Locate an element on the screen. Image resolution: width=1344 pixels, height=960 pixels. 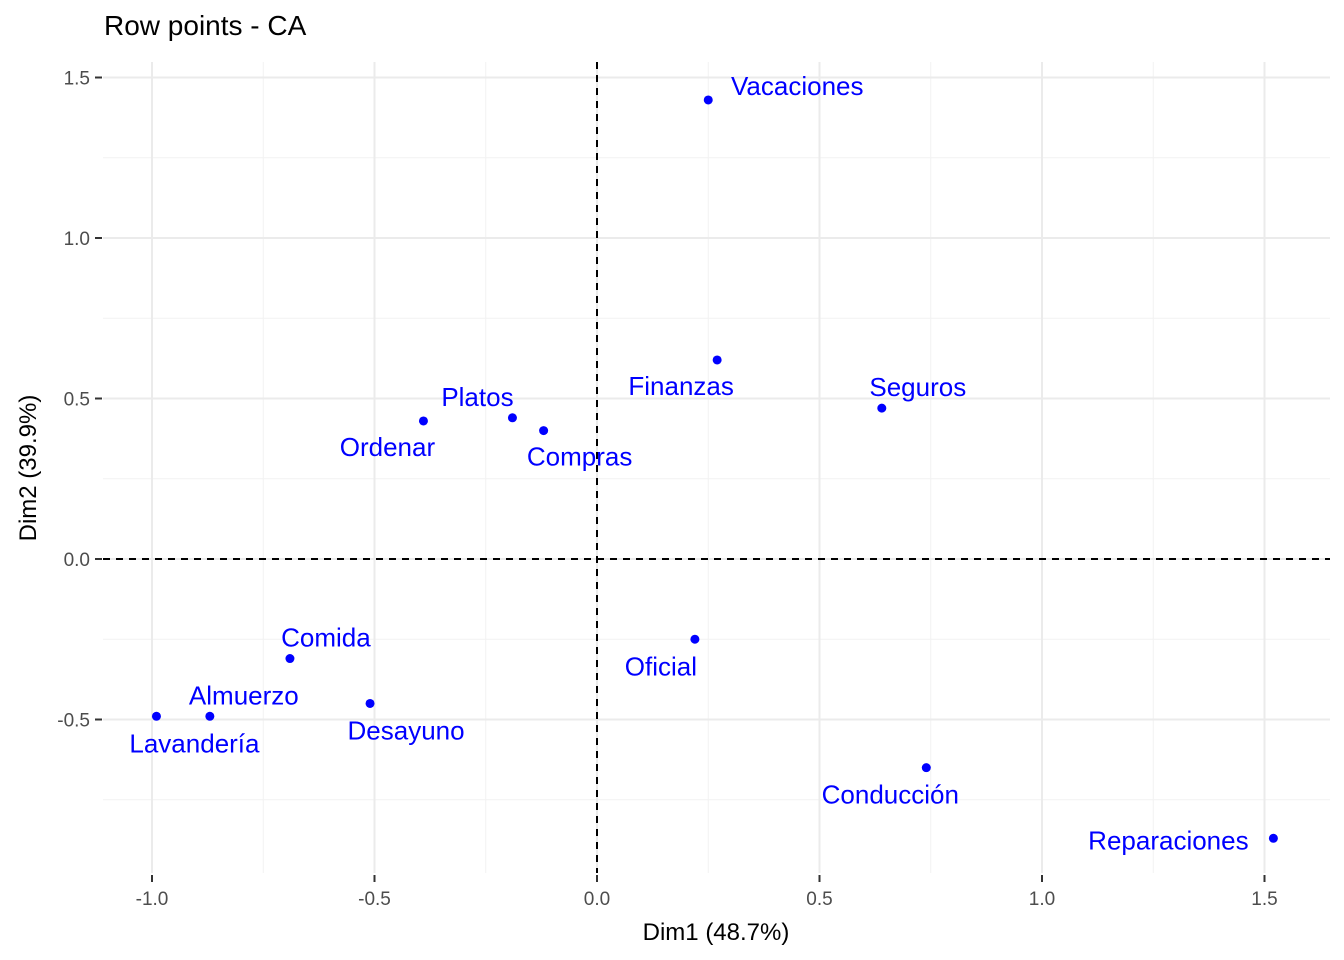
x-axis-title: Dim1 (48.7%) is located at coordinates (716, 932).